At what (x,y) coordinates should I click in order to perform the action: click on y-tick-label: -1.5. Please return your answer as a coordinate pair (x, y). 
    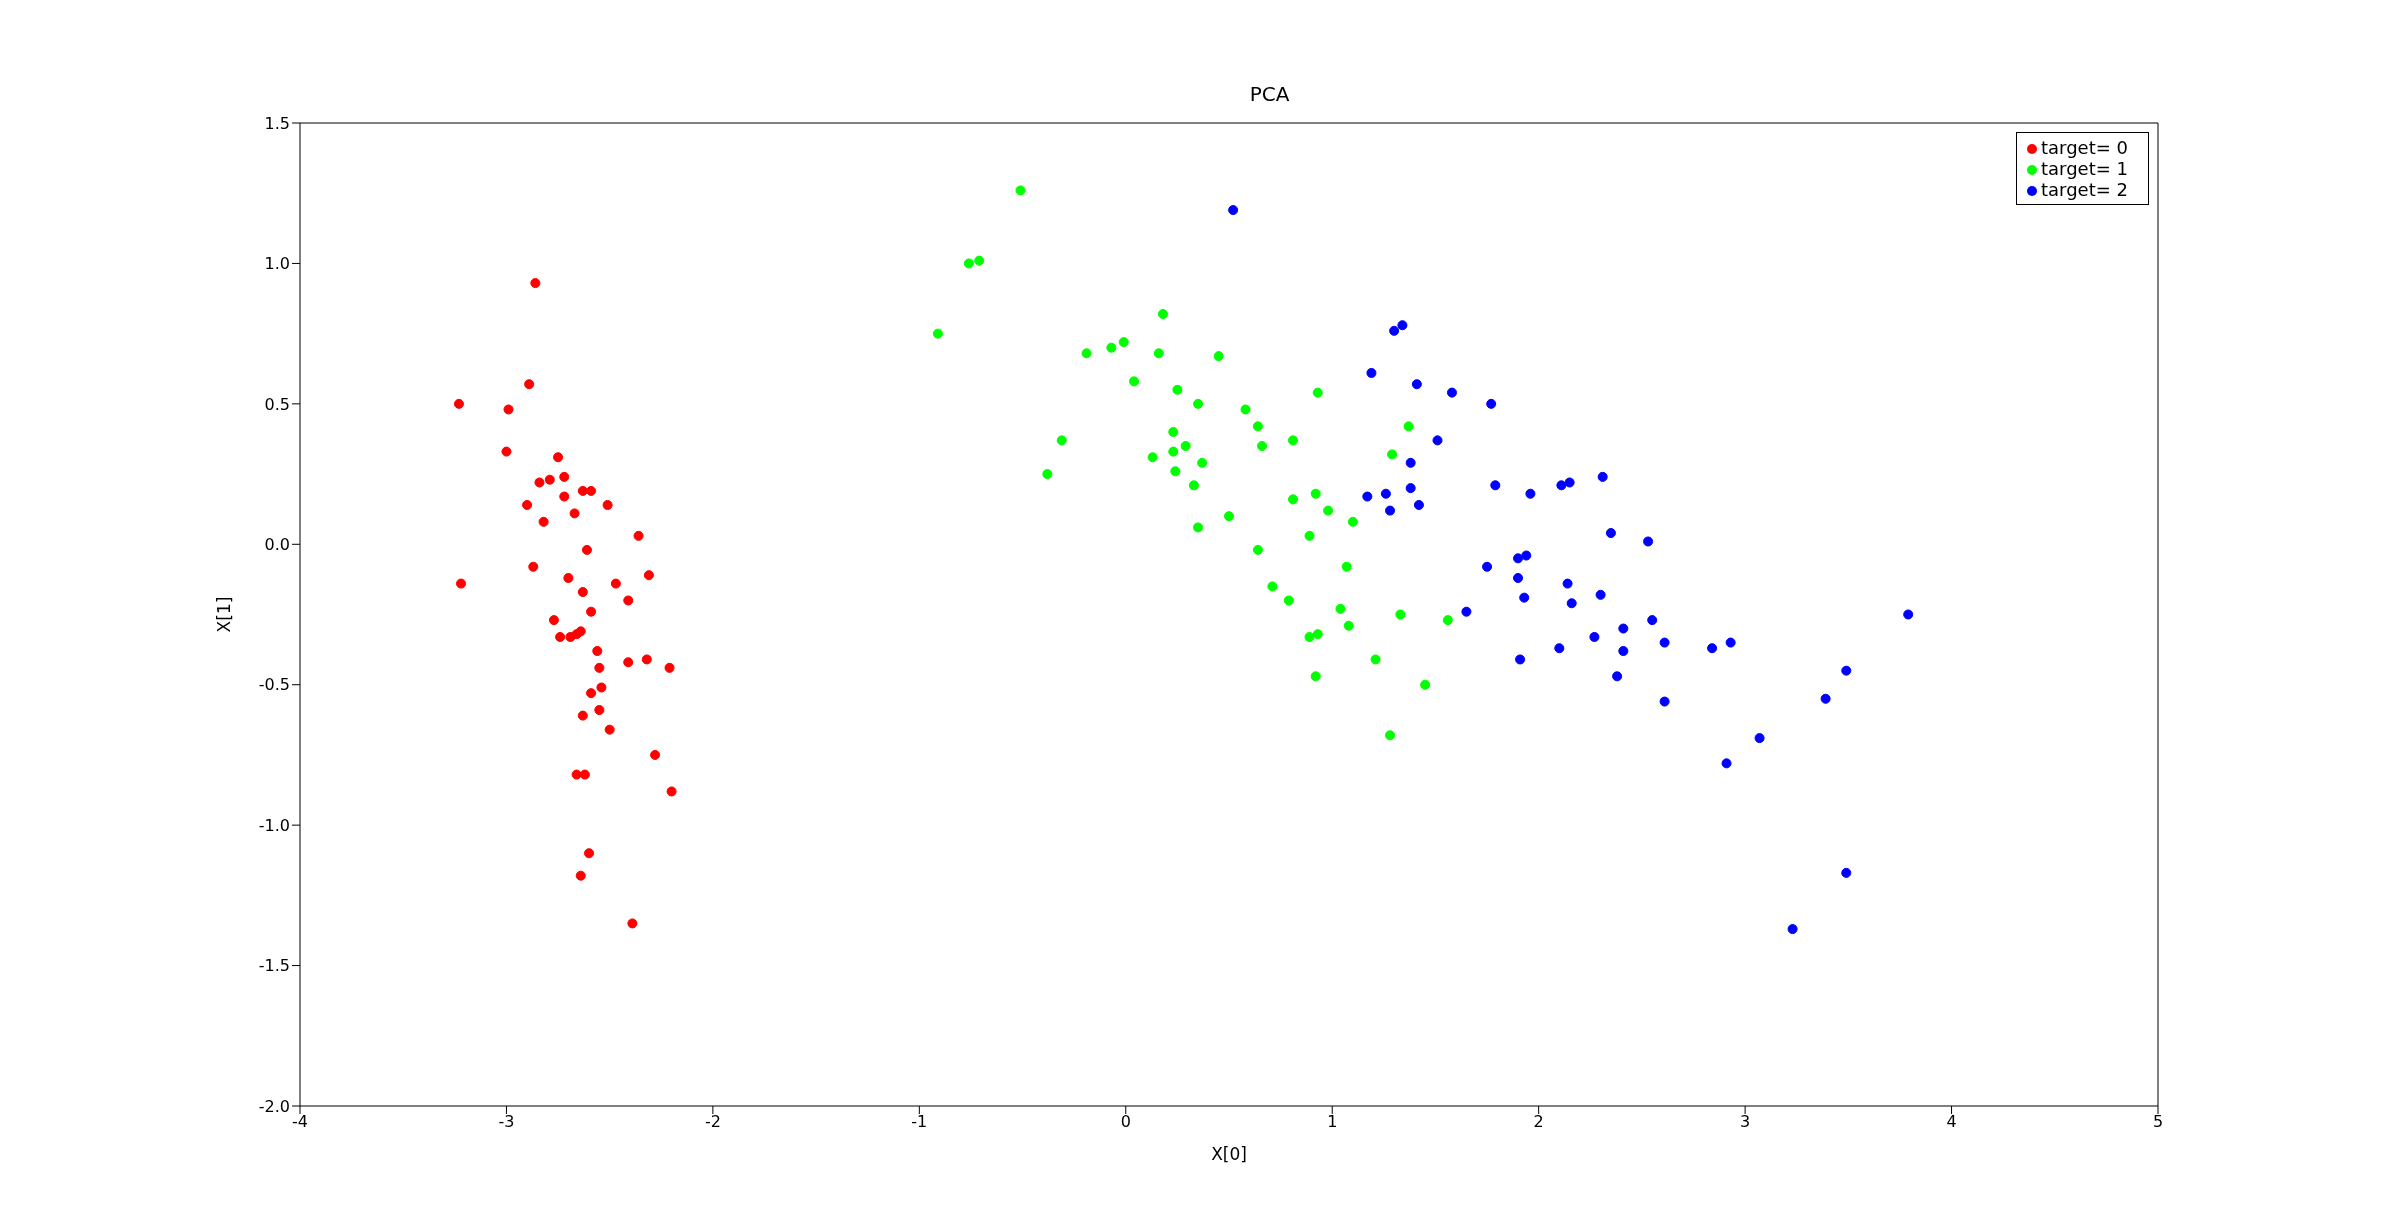
    Looking at the image, I should click on (274, 966).